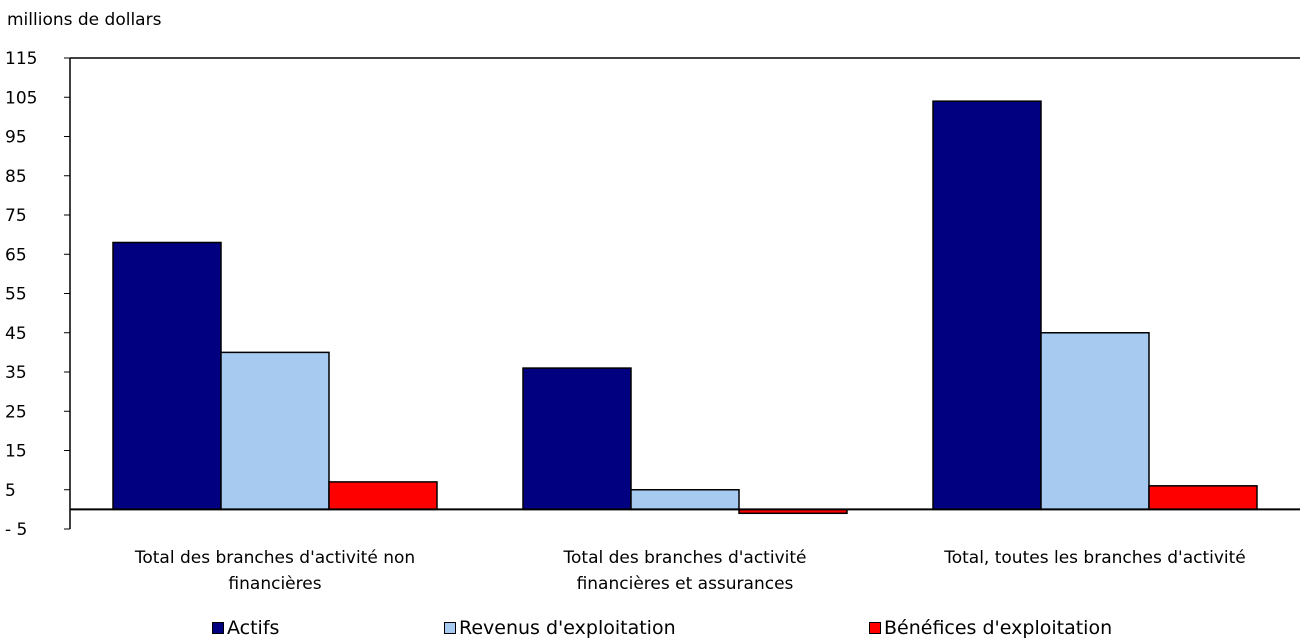 This screenshot has height=639, width=1302. What do you see at coordinates (253, 628) in the screenshot?
I see `legend-label: Actifs` at bounding box center [253, 628].